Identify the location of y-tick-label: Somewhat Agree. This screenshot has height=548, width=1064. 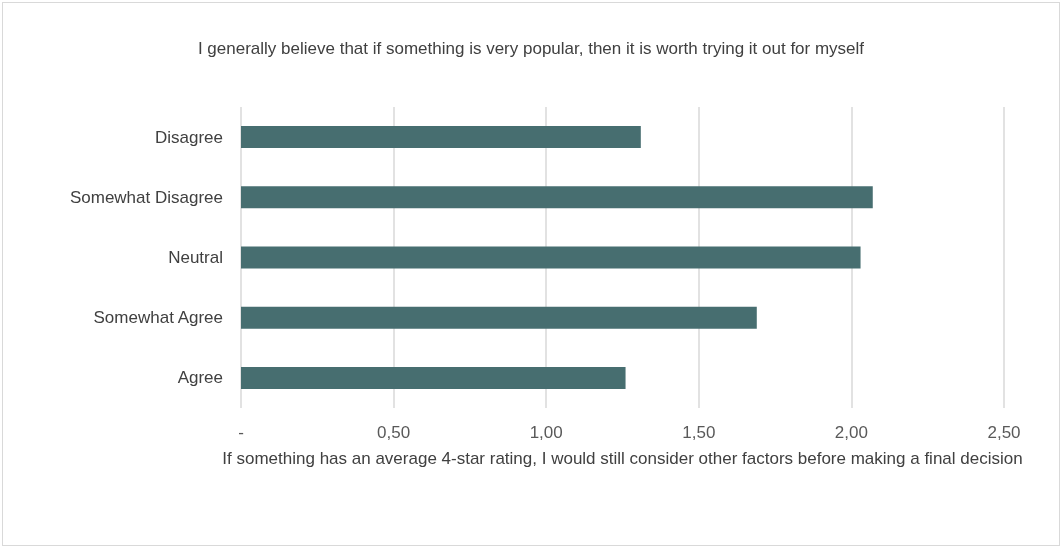
(158, 318).